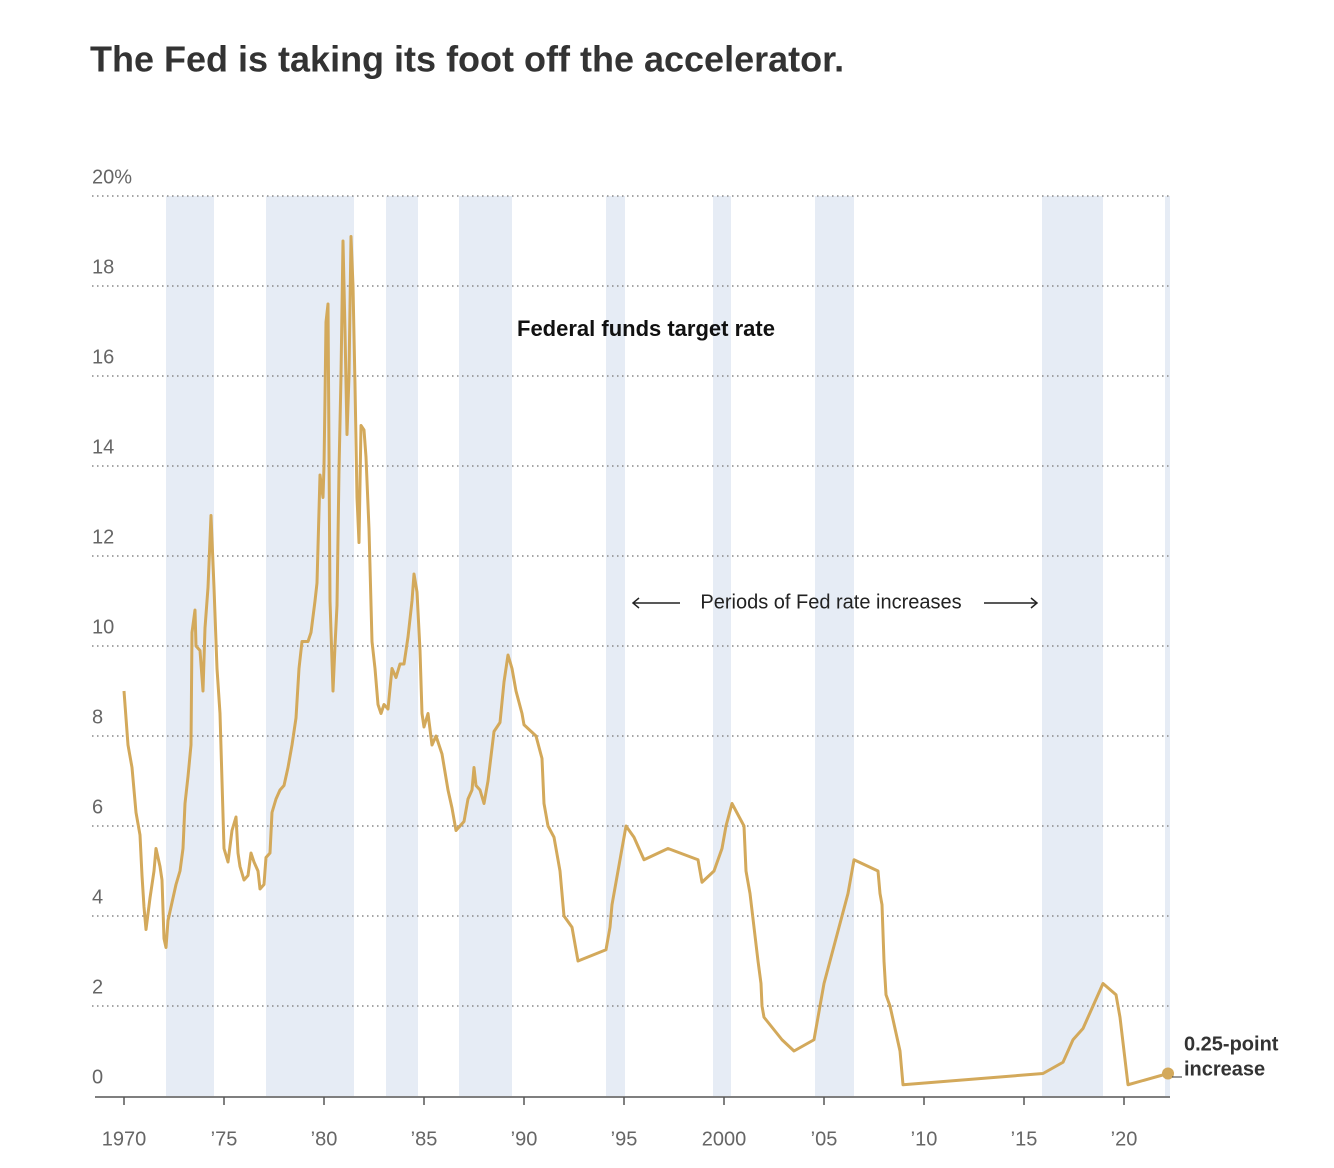 This screenshot has width=1334, height=1168. I want to click on end-annotation: 0.25-point, so click(1231, 1044).